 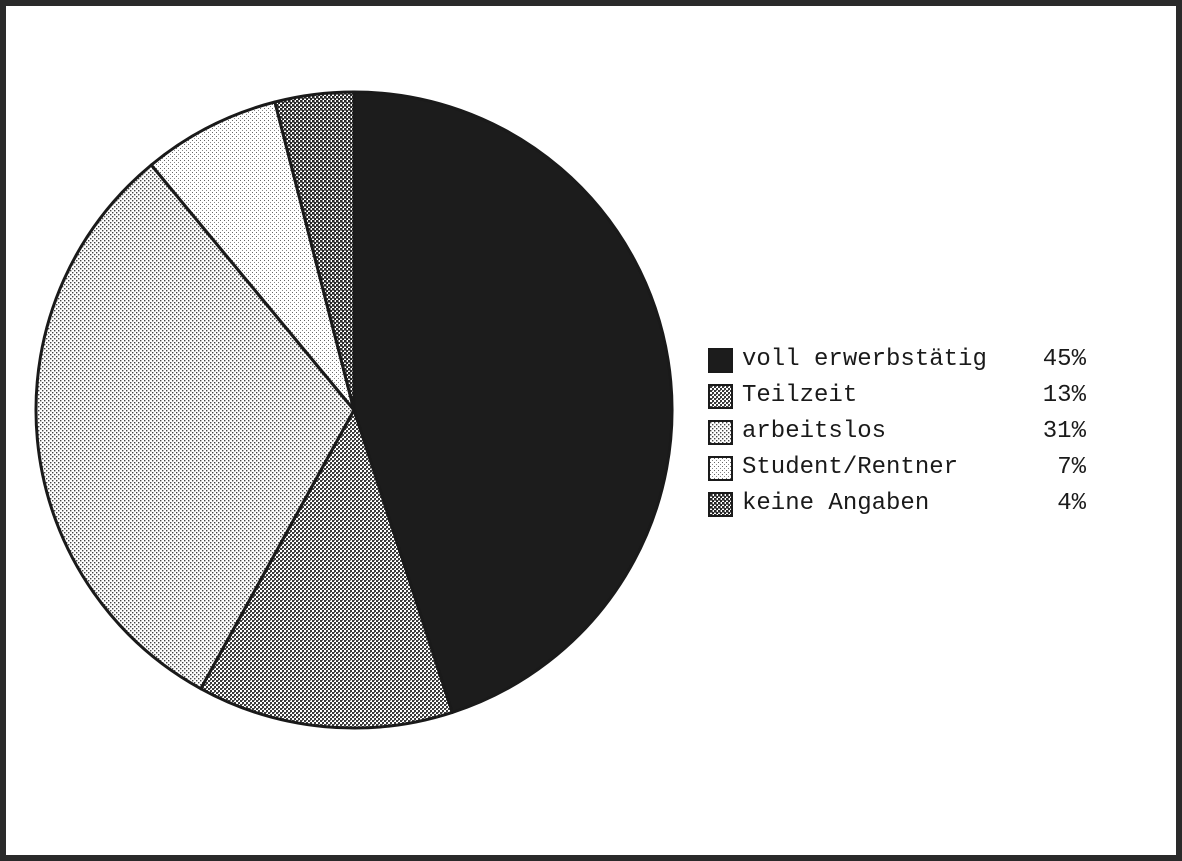 I want to click on pie-slice-student-rentner, so click(x=252, y=256).